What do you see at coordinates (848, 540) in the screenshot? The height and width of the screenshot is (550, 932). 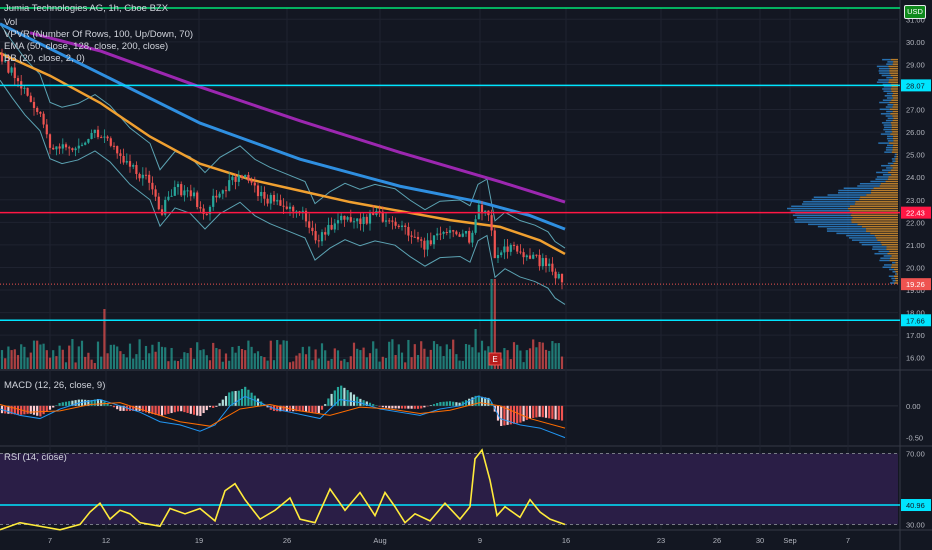 I see `x-tick-label: 7` at bounding box center [848, 540].